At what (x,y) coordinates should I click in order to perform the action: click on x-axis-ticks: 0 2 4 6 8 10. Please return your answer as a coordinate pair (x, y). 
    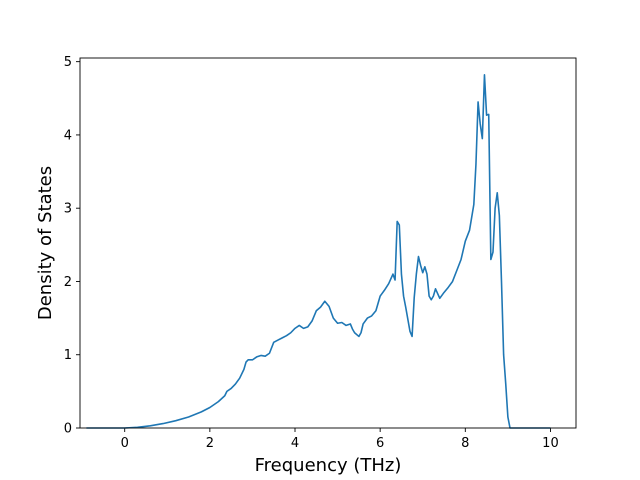
    Looking at the image, I should click on (340, 439).